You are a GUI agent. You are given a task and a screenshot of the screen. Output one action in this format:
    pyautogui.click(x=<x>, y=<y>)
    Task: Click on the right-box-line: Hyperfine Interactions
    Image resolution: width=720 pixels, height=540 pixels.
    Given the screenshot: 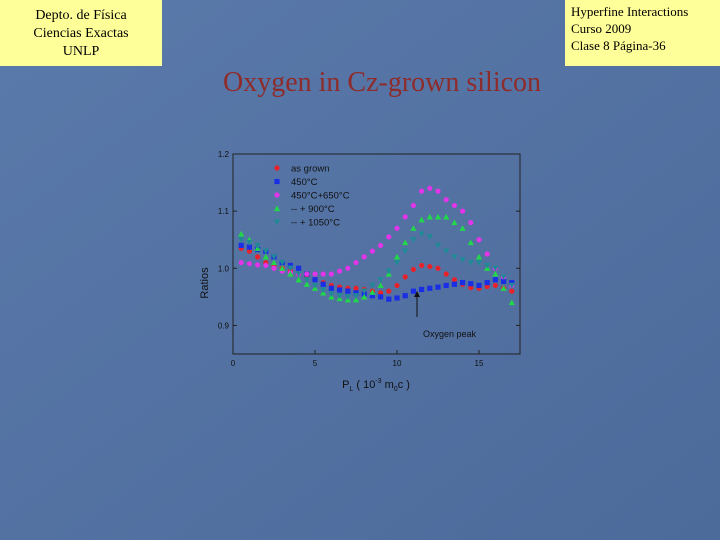 What is the action you would take?
    pyautogui.click(x=629, y=11)
    